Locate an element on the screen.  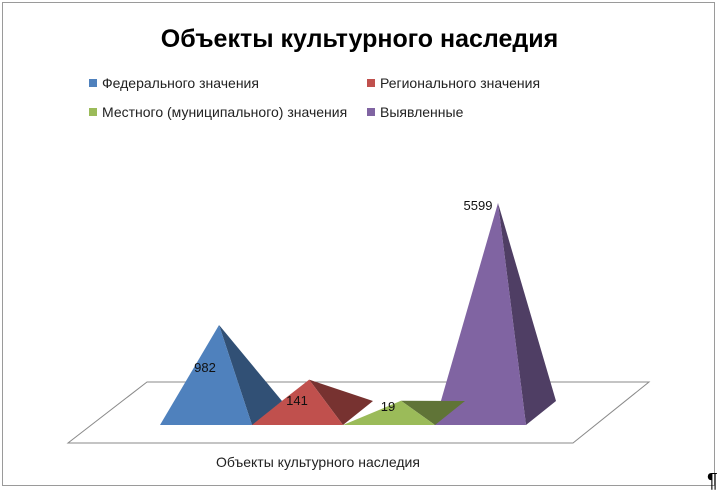
data-label-0: 982 is located at coordinates (205, 367).